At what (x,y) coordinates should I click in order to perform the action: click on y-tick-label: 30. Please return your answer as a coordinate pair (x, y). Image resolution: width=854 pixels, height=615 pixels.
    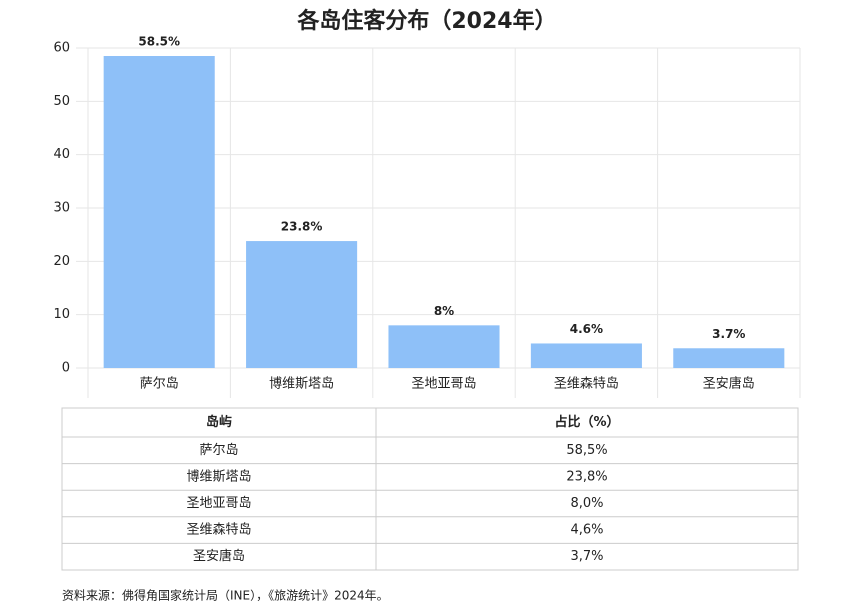
    Looking at the image, I should click on (61, 208).